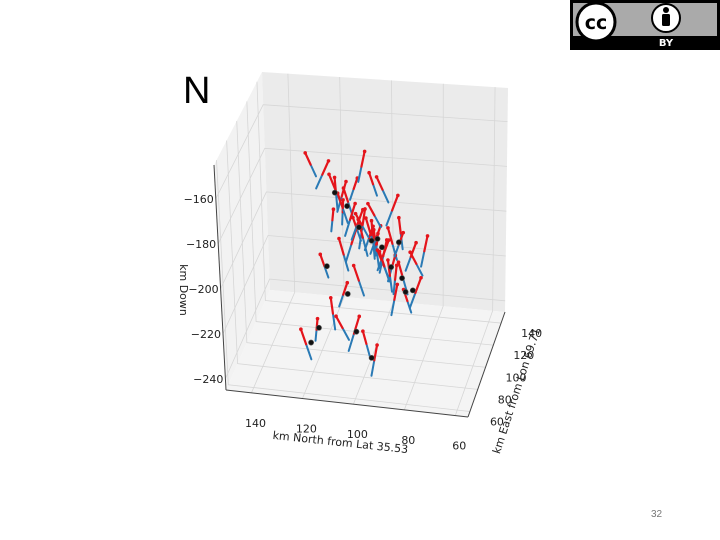 The image size is (720, 540). What do you see at coordinates (199, 199) in the screenshot?
I see `z-tick-label: −160` at bounding box center [199, 199].